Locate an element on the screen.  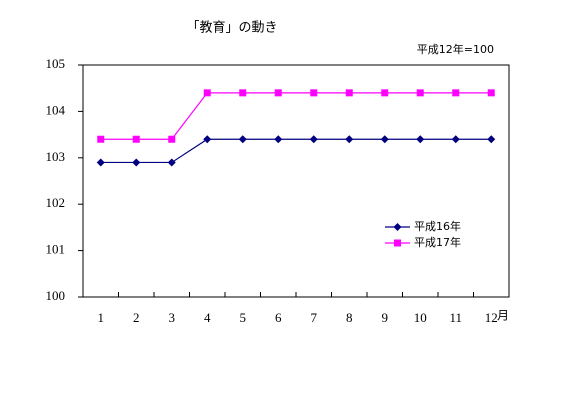
x-tick-label: 3 is located at coordinates (172, 317).